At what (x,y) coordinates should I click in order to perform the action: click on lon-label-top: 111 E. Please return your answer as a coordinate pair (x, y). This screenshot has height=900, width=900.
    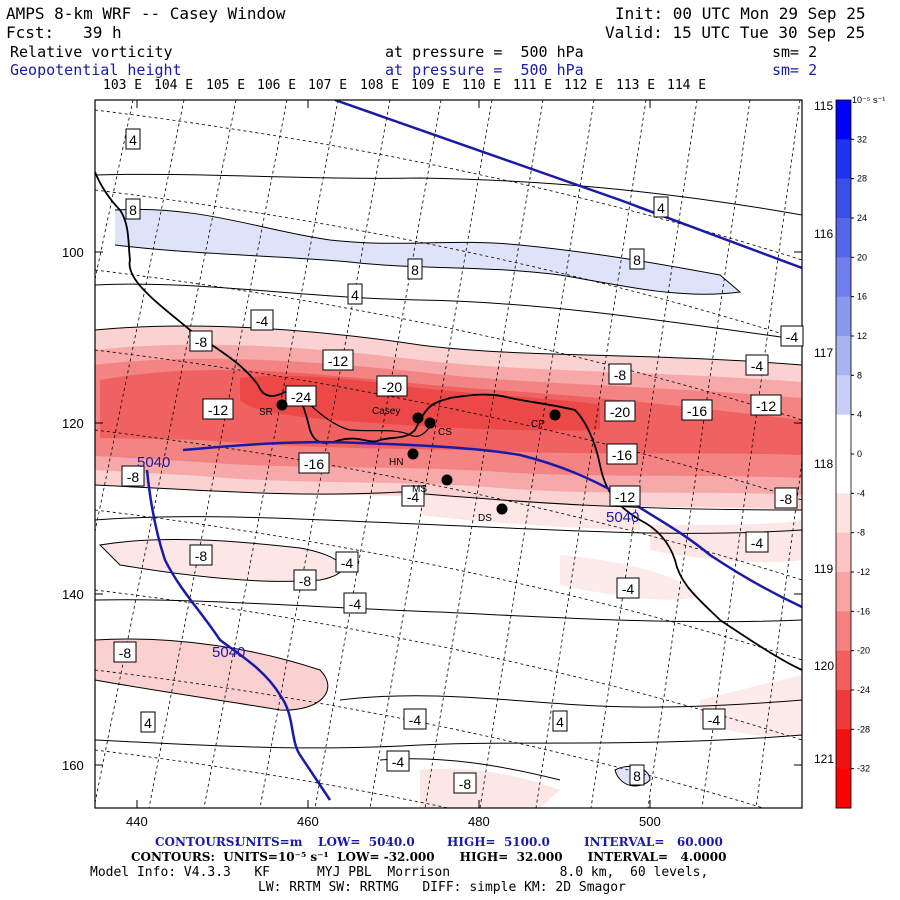
    Looking at the image, I should click on (533, 85).